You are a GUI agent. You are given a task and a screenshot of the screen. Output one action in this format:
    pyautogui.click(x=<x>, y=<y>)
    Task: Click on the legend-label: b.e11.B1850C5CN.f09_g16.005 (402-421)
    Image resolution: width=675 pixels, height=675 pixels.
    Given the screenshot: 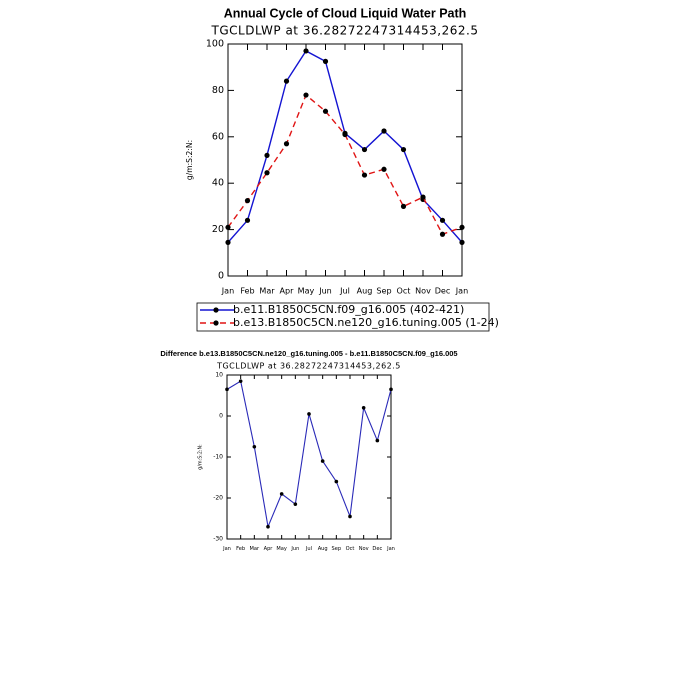 What is the action you would take?
    pyautogui.click(x=348, y=309)
    